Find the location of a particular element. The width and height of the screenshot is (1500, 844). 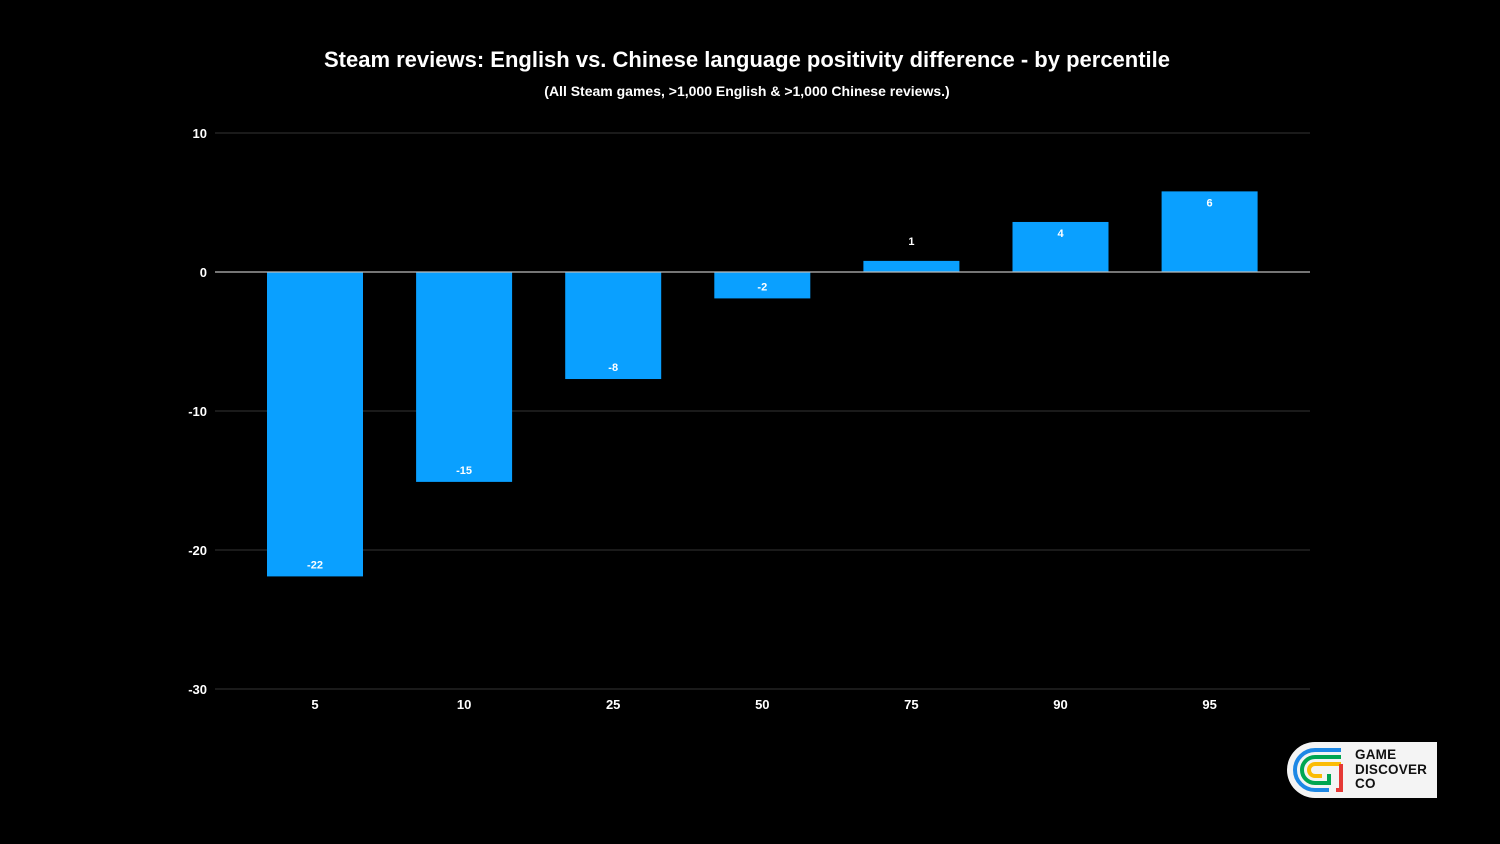

data-label-10: -15 is located at coordinates (464, 471).